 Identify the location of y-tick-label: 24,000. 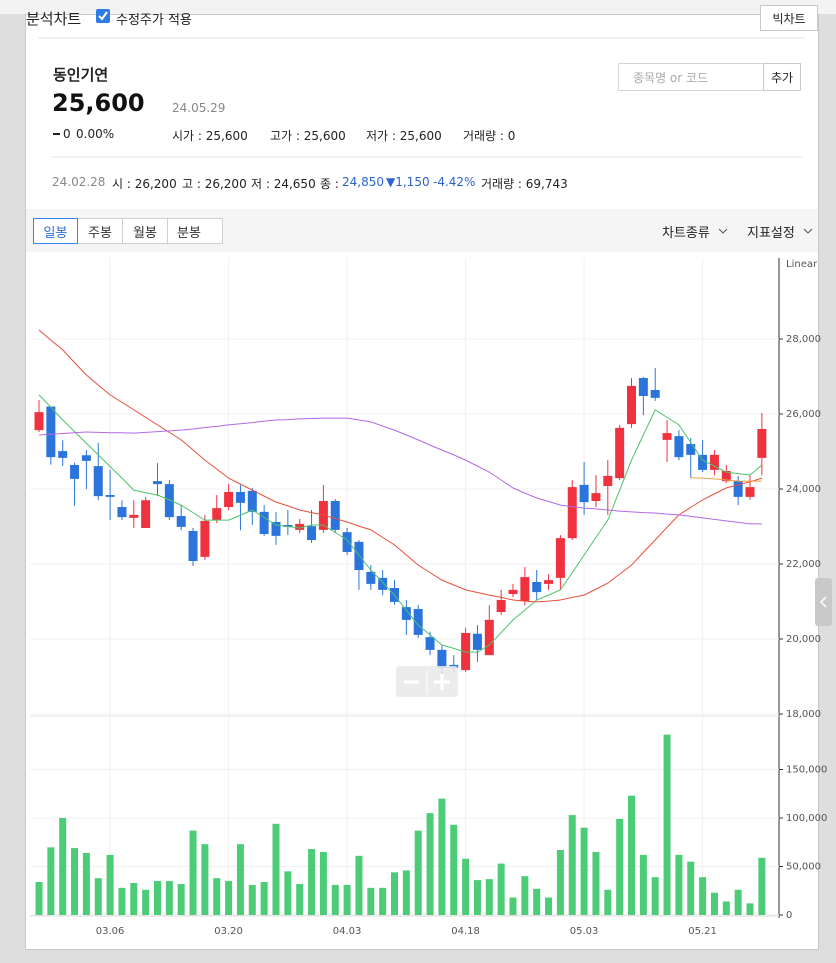
(803, 489).